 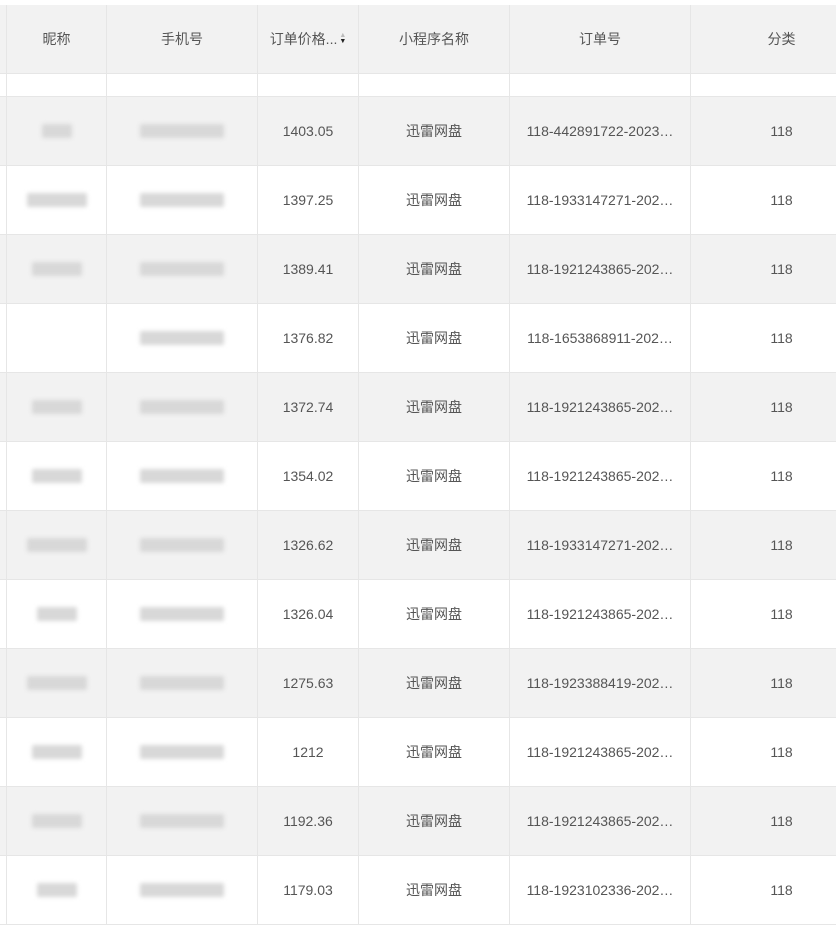 I want to click on table-row: 1389.41 迅雷网盘 118-1921243865-202… 118, so click(x=418, y=269).